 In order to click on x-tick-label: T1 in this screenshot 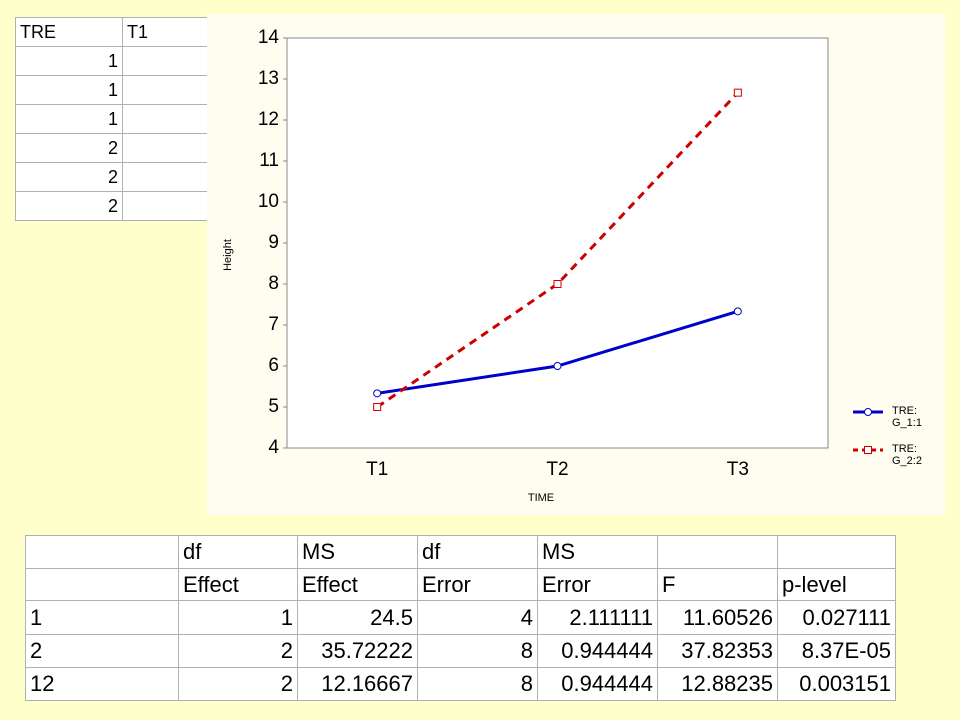, I will do `click(377, 469)`.